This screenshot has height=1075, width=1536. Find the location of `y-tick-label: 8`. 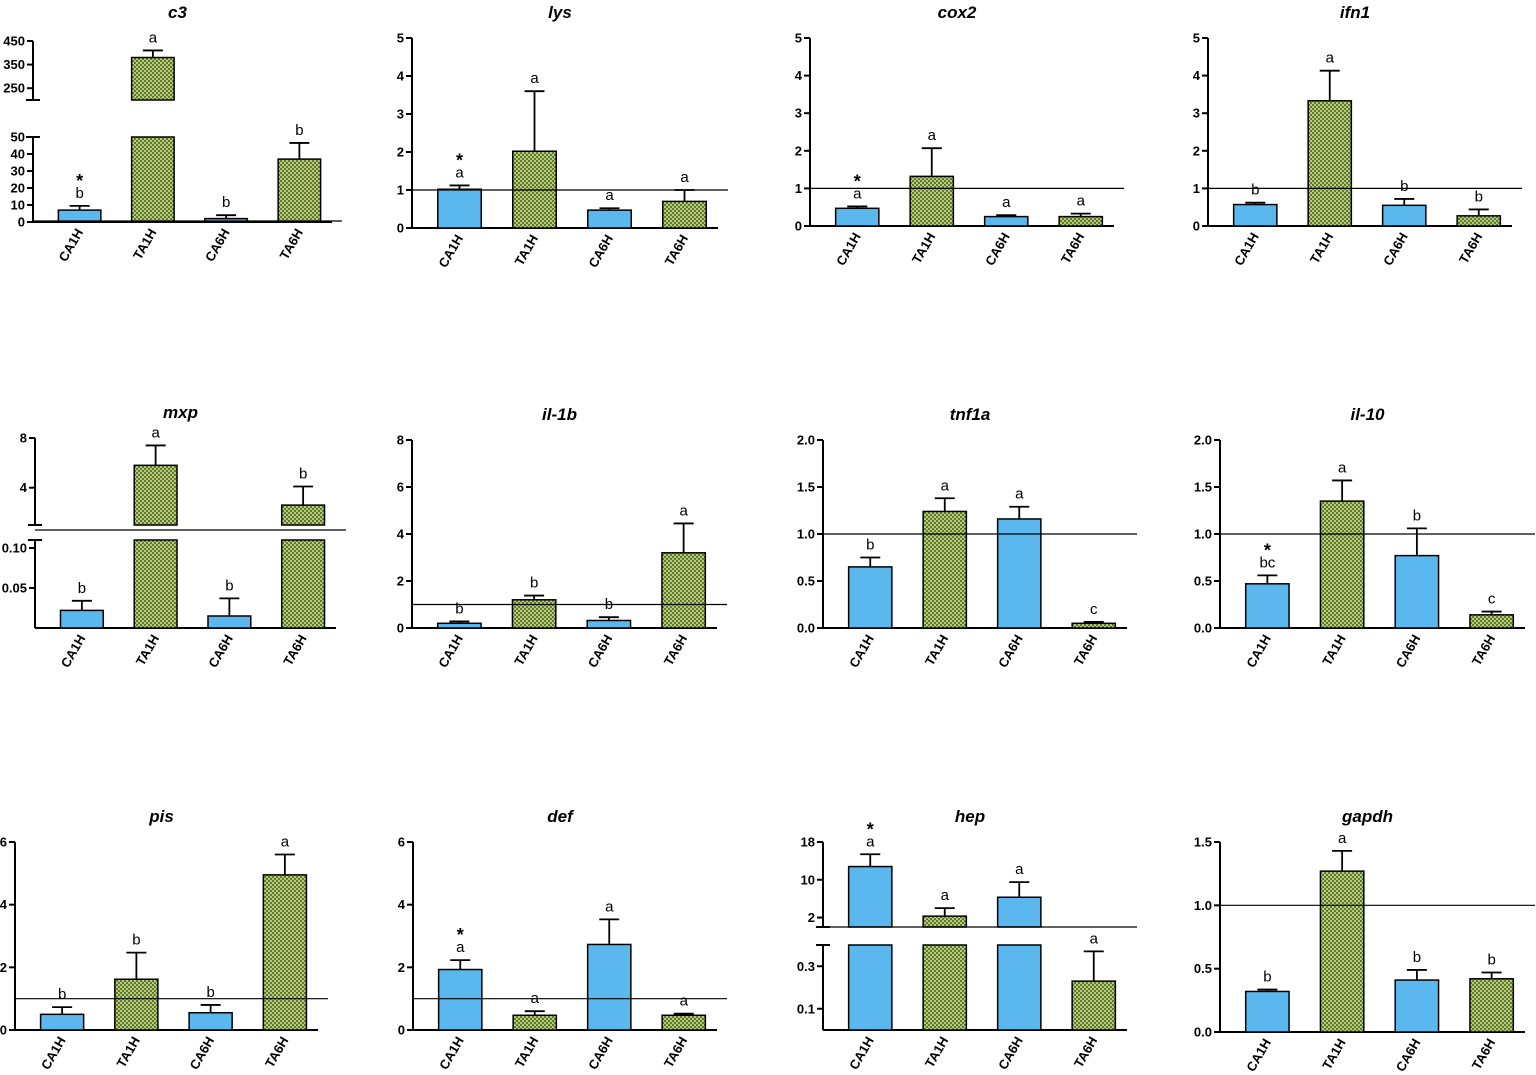

y-tick-label: 8 is located at coordinates (400, 440).